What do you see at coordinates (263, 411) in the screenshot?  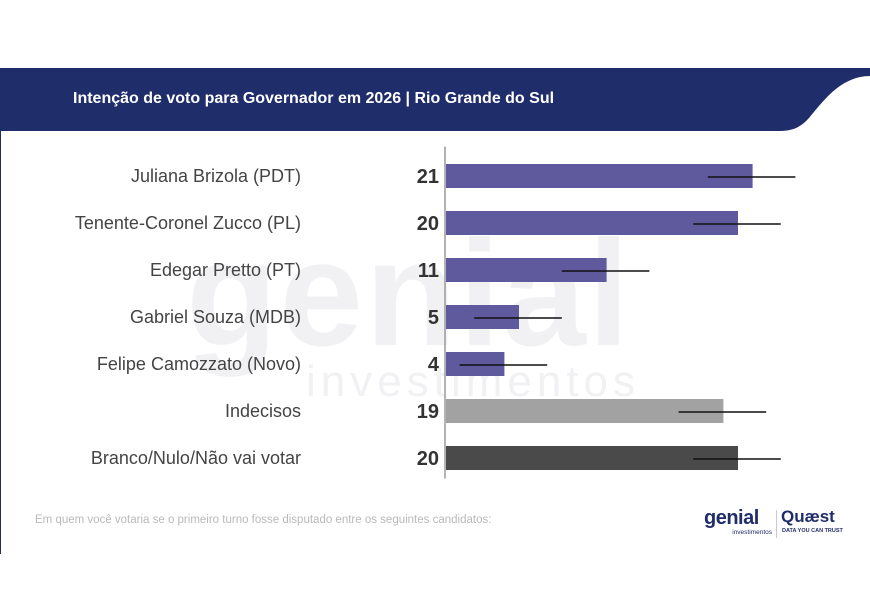 I see `category-label: Indecisos` at bounding box center [263, 411].